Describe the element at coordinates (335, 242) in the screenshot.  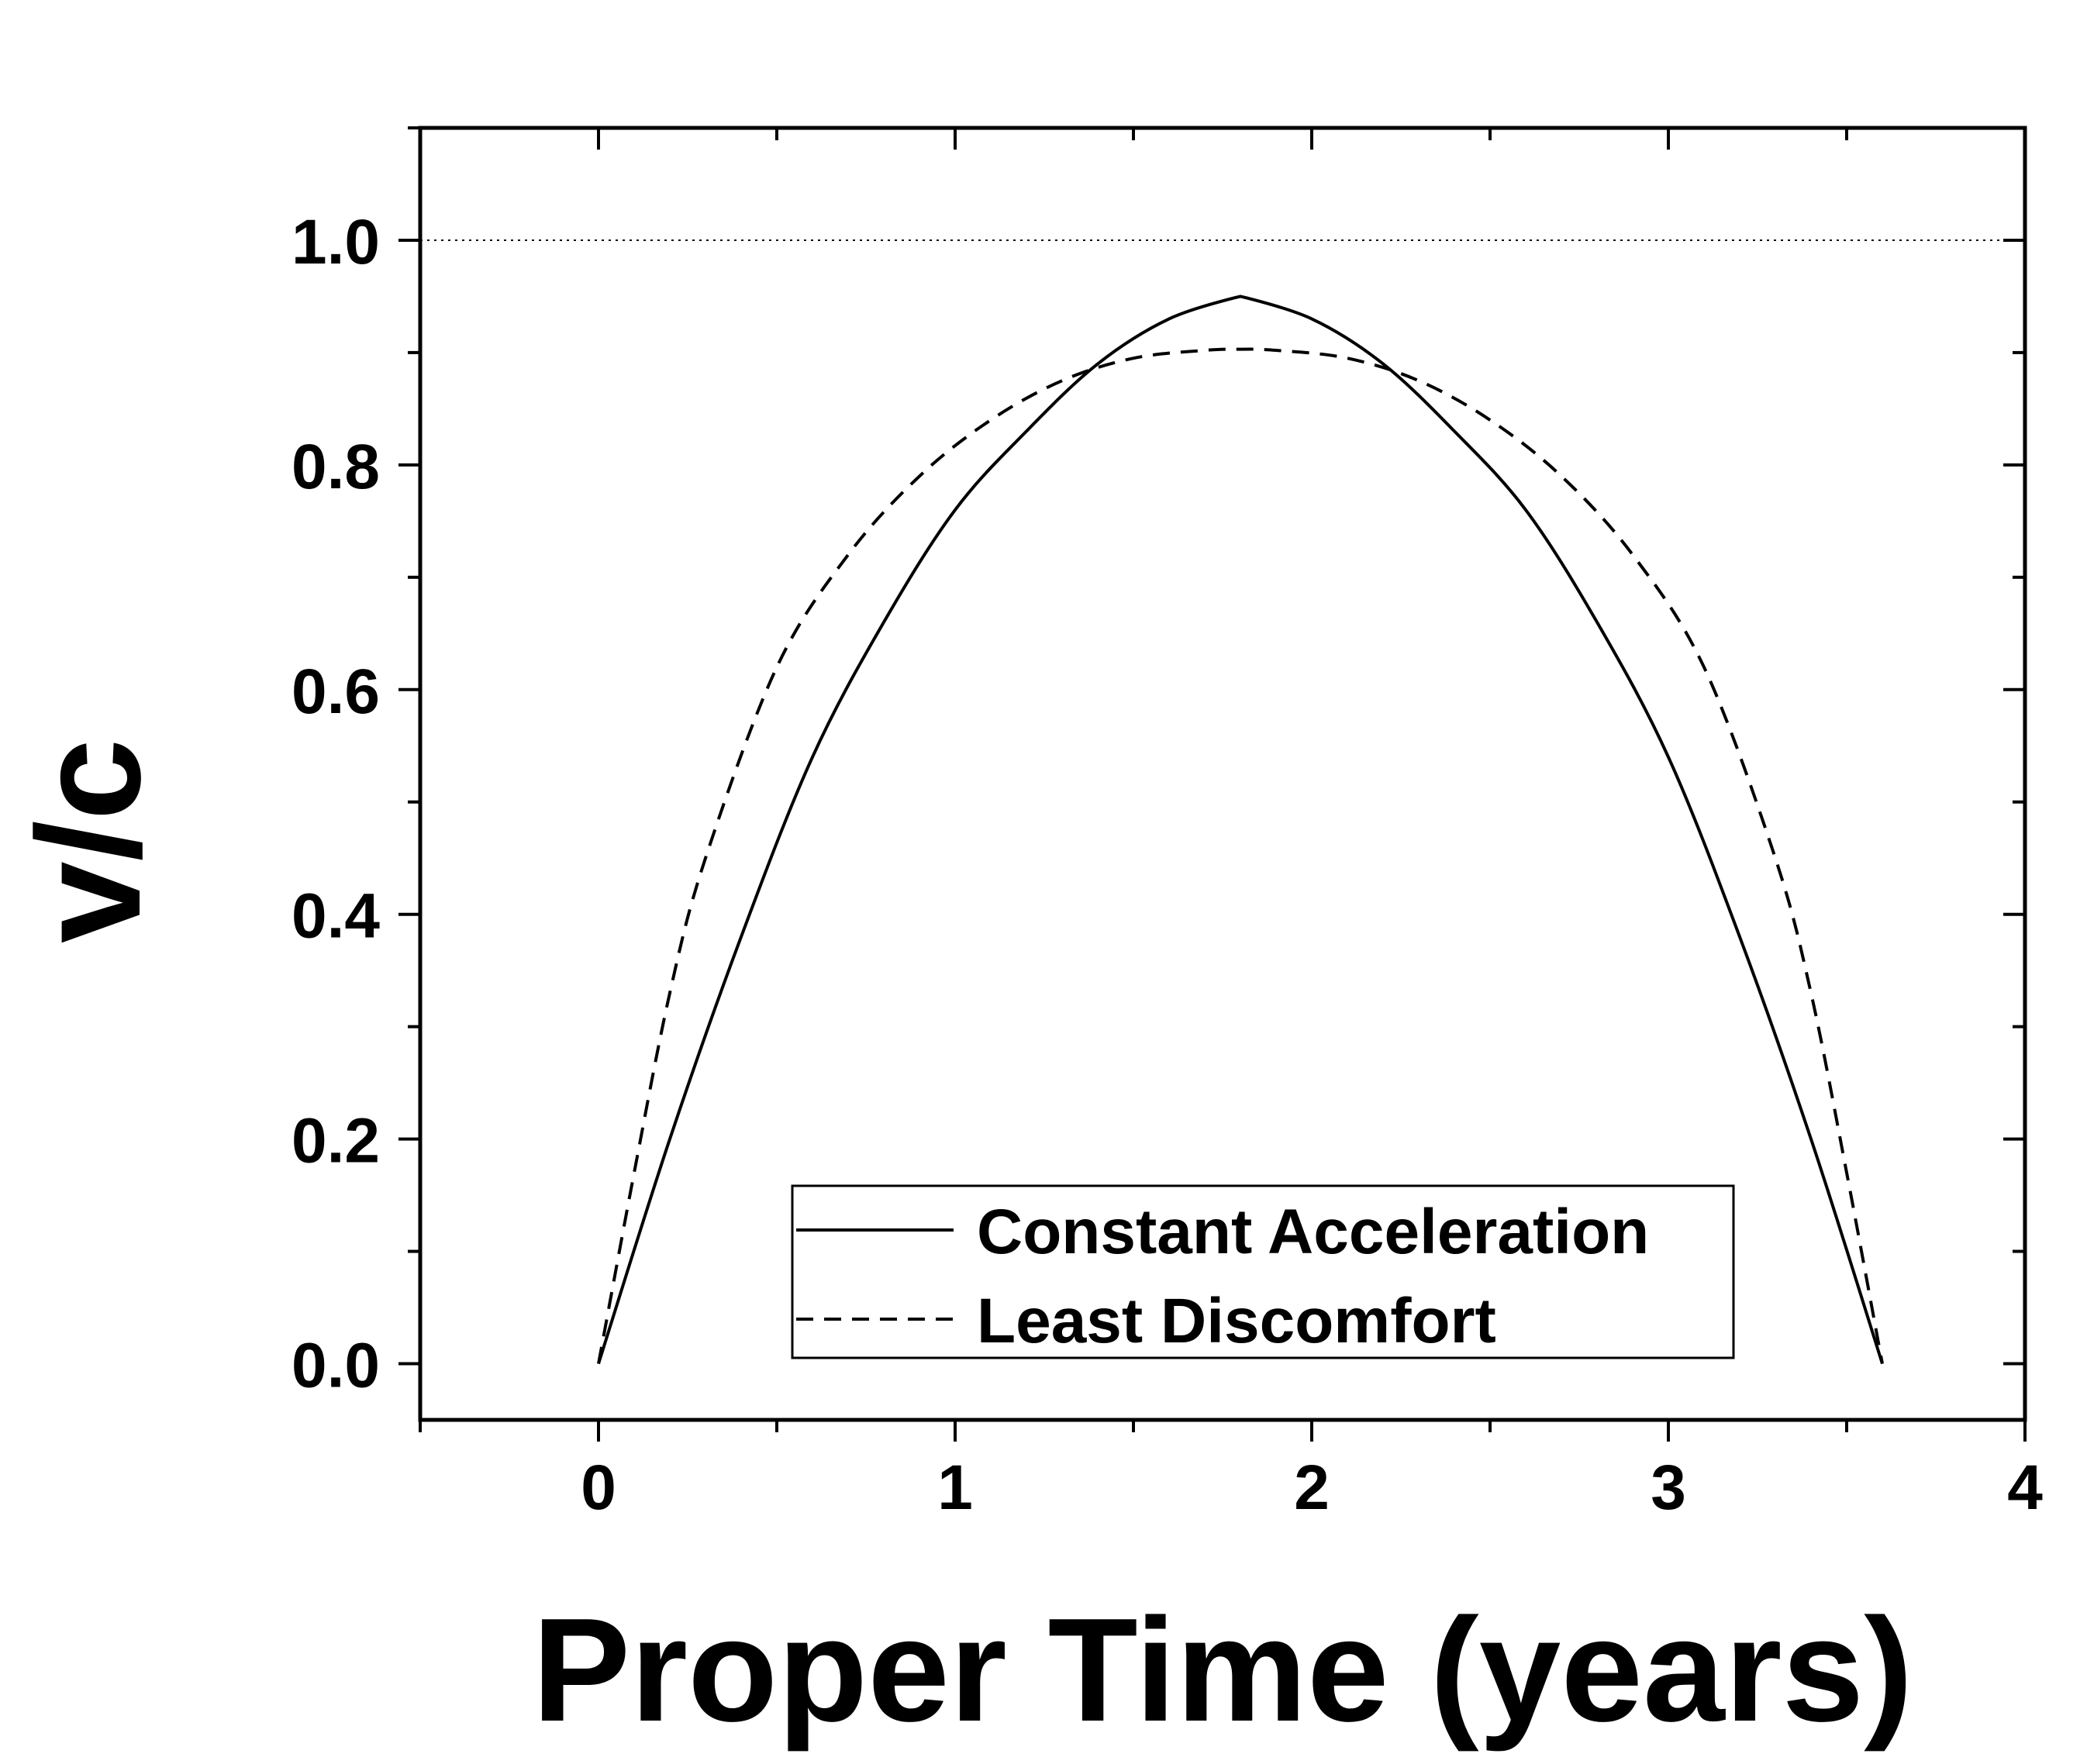
I see `y-tick-label: 1.0` at that location.